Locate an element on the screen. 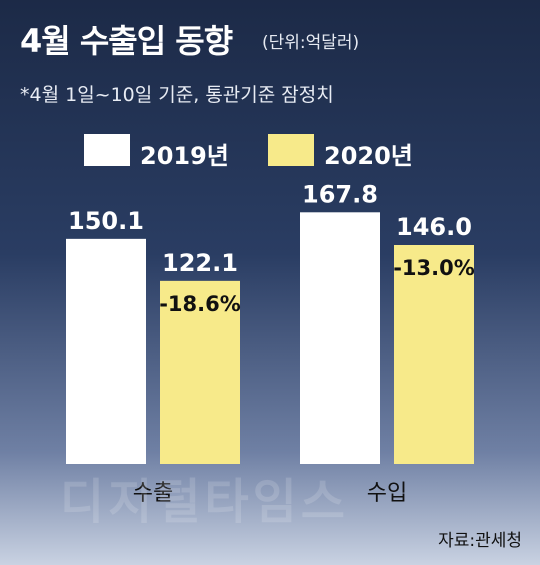 Image resolution: width=540 pixels, height=565 pixels. change-label-1: -13.0% is located at coordinates (434, 268).